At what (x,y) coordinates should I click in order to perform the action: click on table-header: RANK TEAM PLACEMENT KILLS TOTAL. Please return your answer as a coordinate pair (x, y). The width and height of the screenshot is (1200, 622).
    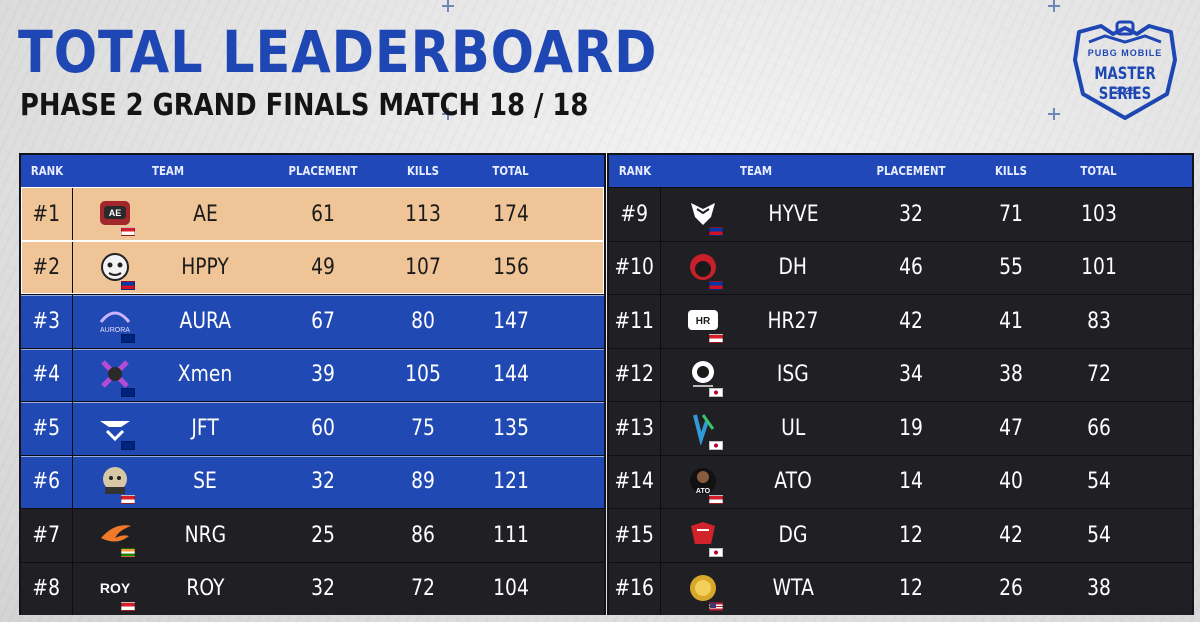
    Looking at the image, I should click on (900, 171).